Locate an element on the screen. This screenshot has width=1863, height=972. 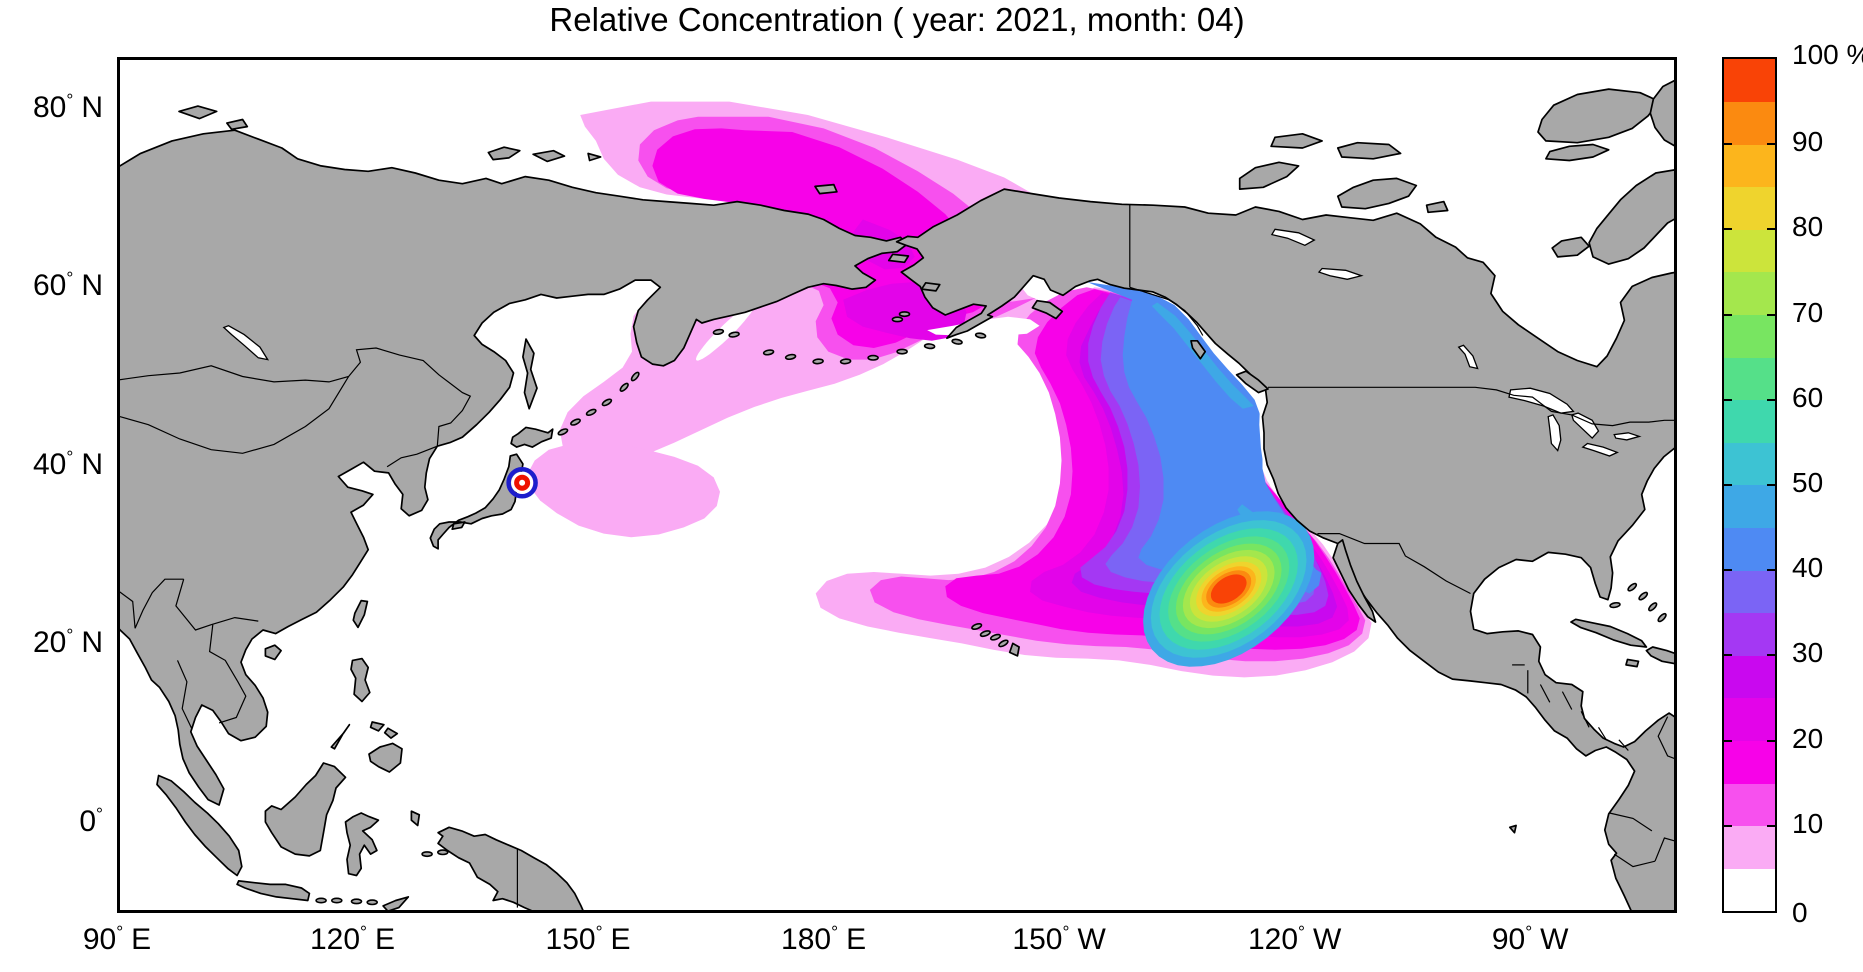
colorbar-label-10: 10 is located at coordinates (1808, 823).